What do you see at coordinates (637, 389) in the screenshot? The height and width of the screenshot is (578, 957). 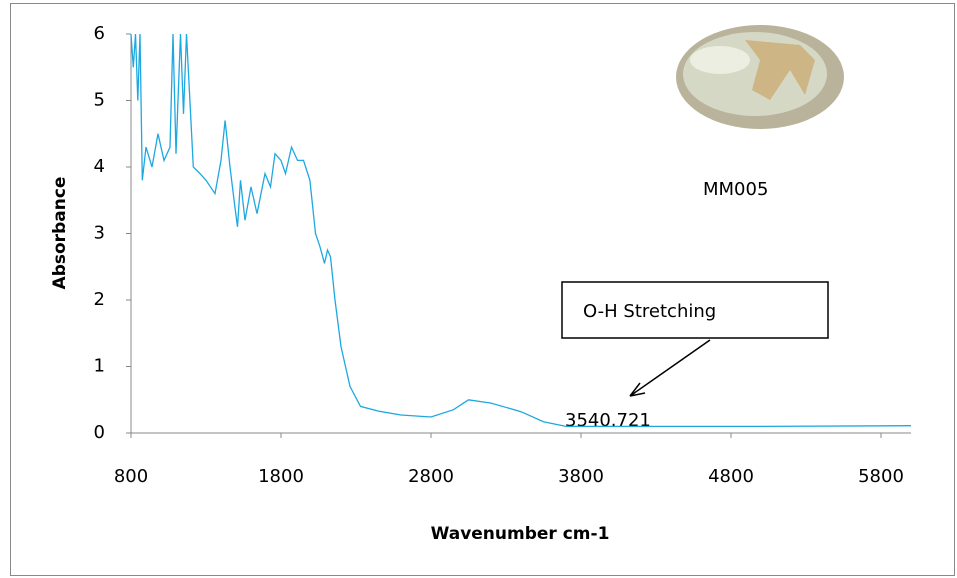 I see `arrow-head` at bounding box center [637, 389].